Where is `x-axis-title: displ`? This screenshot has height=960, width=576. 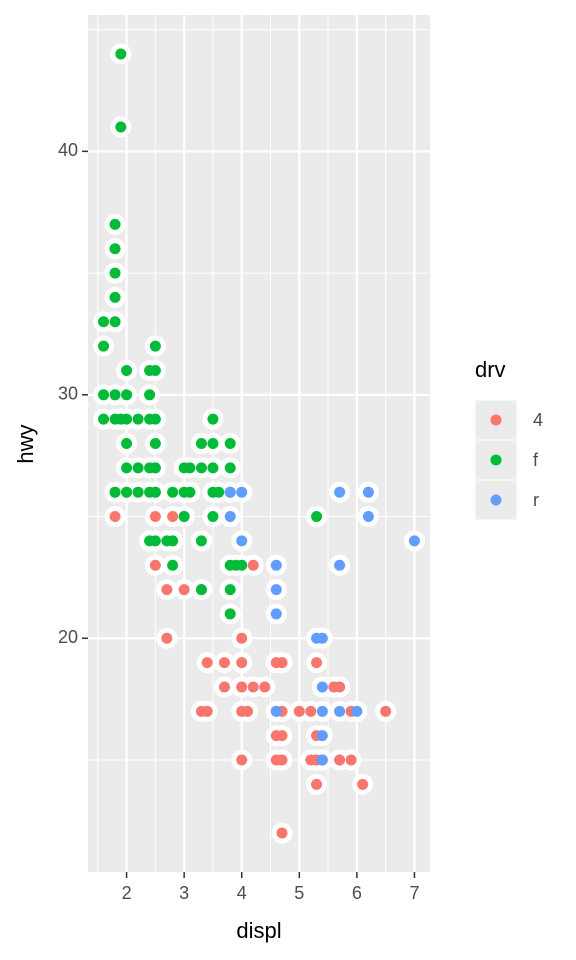
x-axis-title: displ is located at coordinates (258, 930).